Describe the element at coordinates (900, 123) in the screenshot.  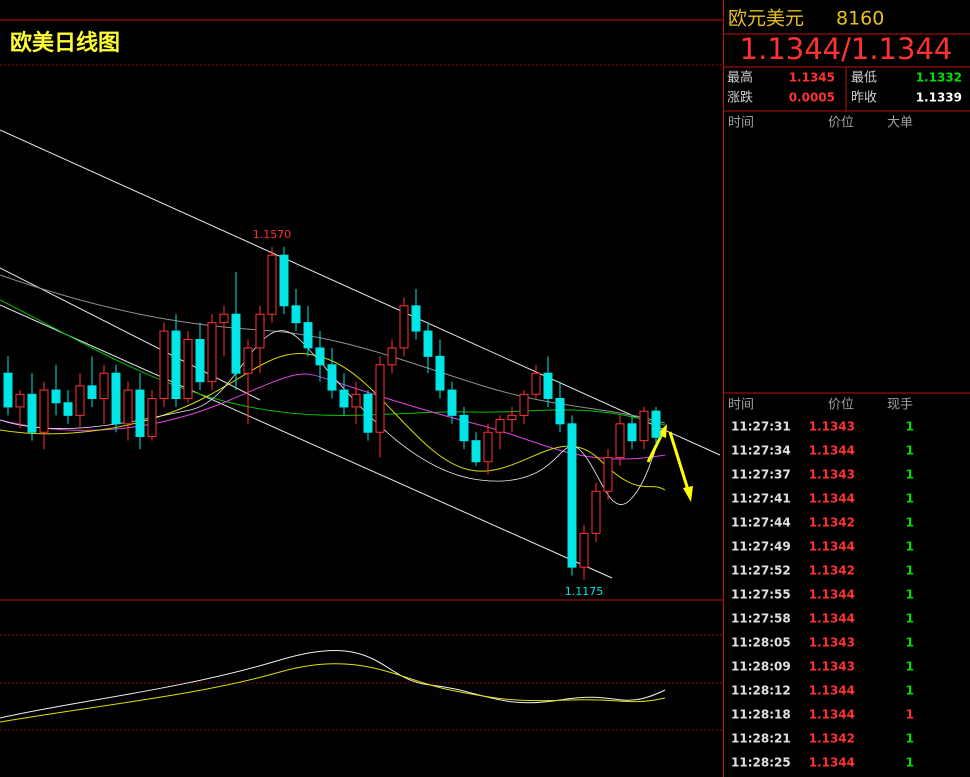
I see `column-header: 大单` at that location.